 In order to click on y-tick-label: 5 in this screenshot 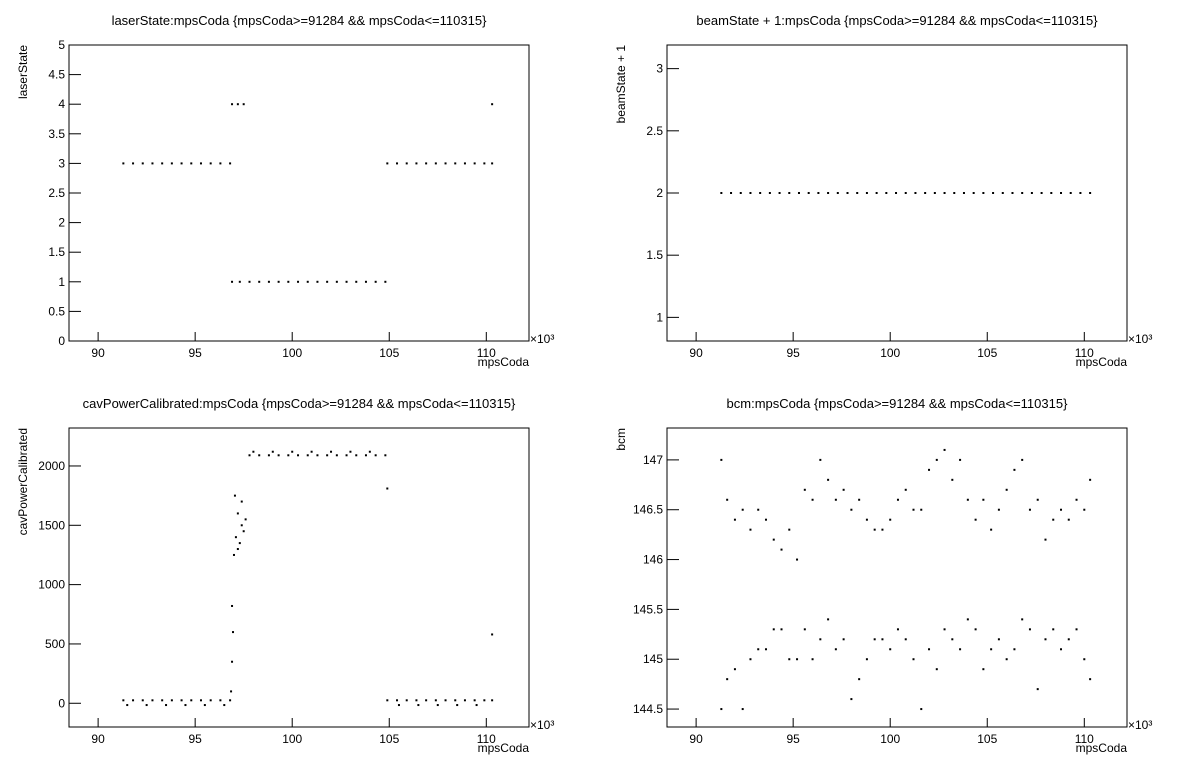, I will do `click(61, 45)`.